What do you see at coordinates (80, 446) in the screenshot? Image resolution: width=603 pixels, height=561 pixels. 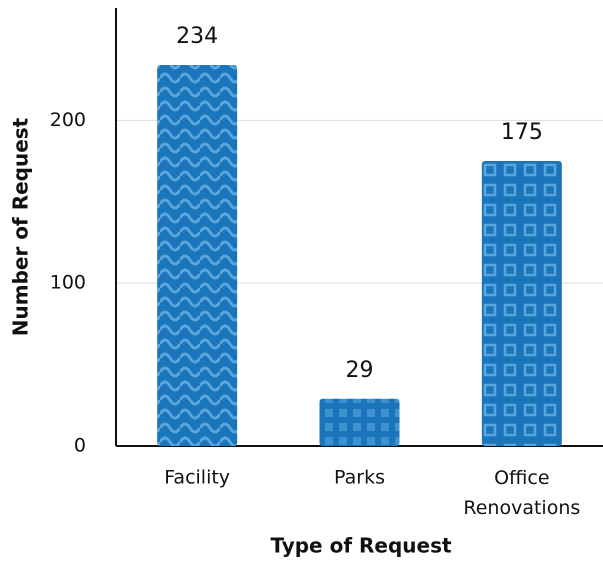 I see `y-tick-label: 0` at bounding box center [80, 446].